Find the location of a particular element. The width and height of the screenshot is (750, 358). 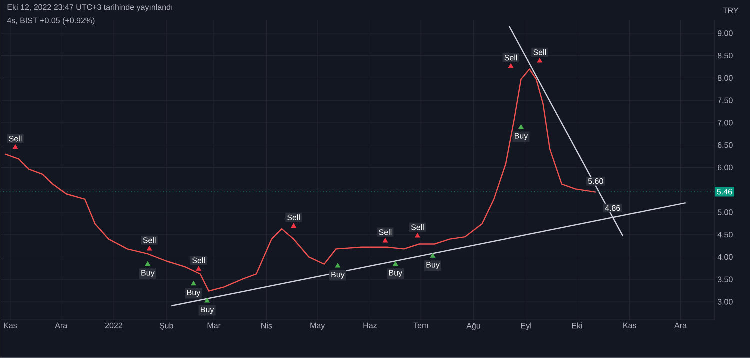

x-tick-label: Eki is located at coordinates (577, 325).